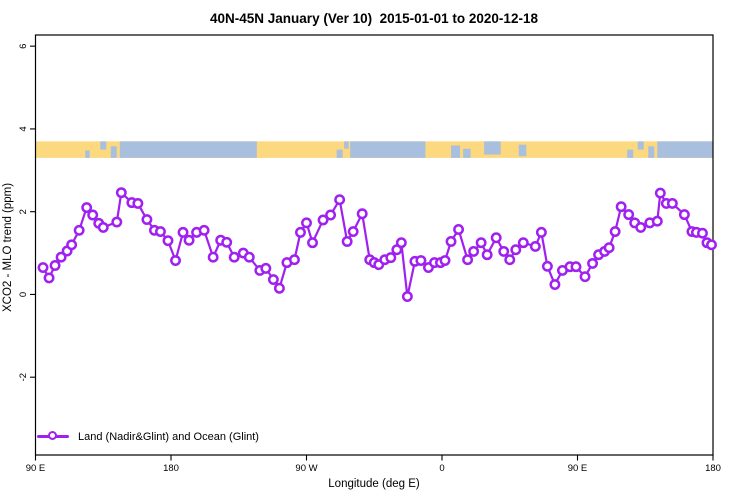  What do you see at coordinates (441, 468) in the screenshot?
I see `x-tick-label: 0` at bounding box center [441, 468].